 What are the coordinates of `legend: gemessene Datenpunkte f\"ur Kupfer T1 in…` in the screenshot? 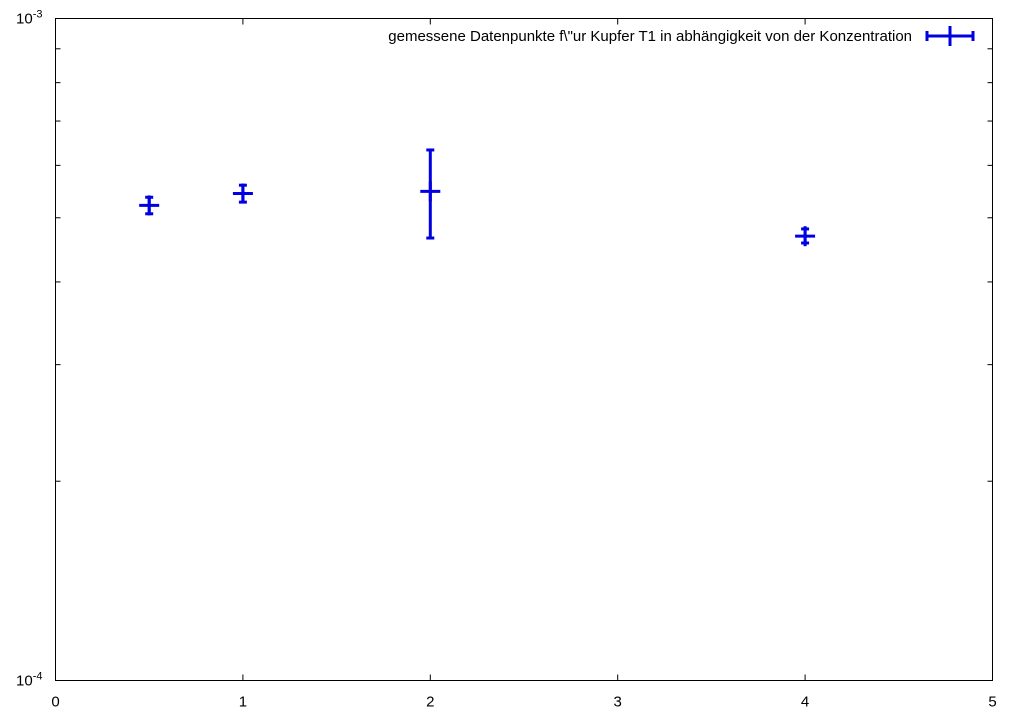 It's located at (681, 36).